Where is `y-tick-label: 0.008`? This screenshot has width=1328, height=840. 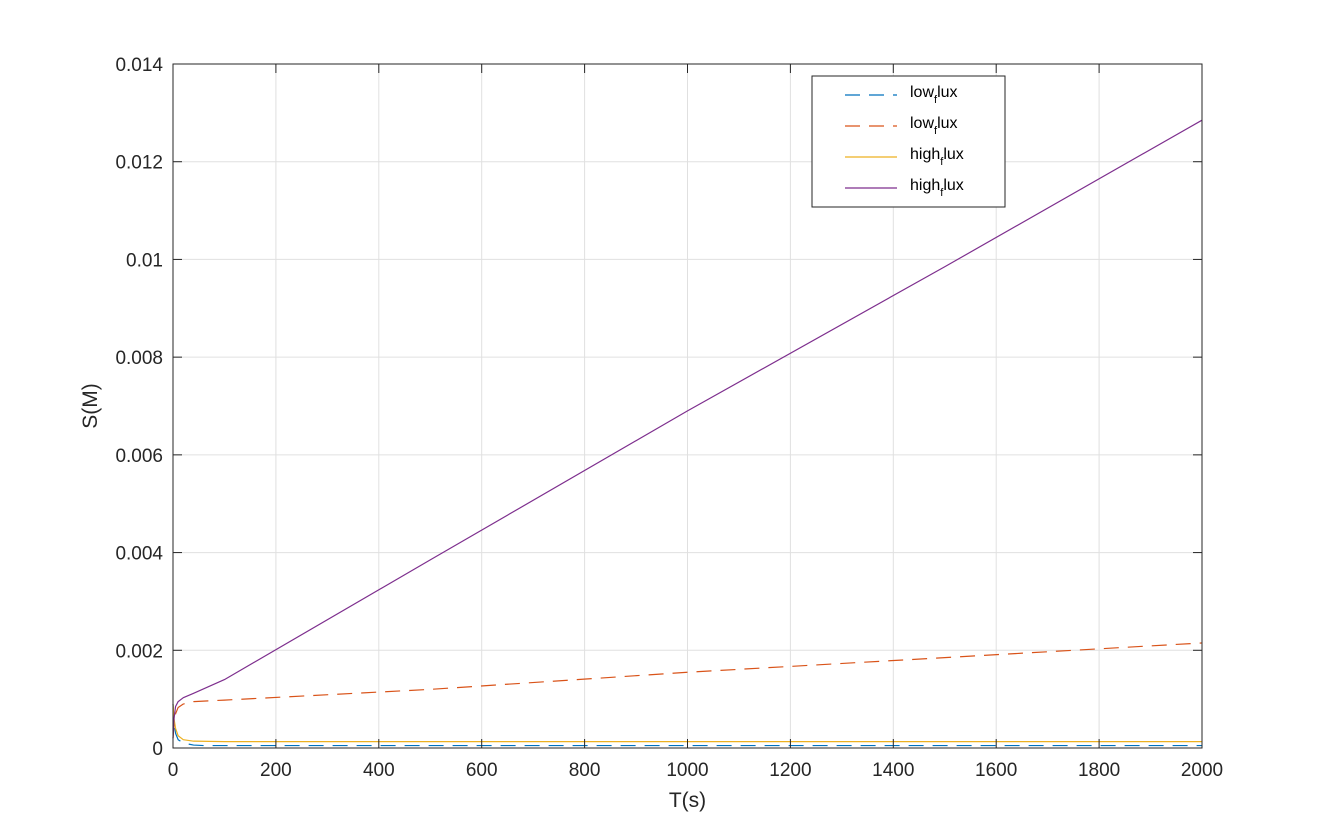
y-tick-label: 0.008 is located at coordinates (139, 358).